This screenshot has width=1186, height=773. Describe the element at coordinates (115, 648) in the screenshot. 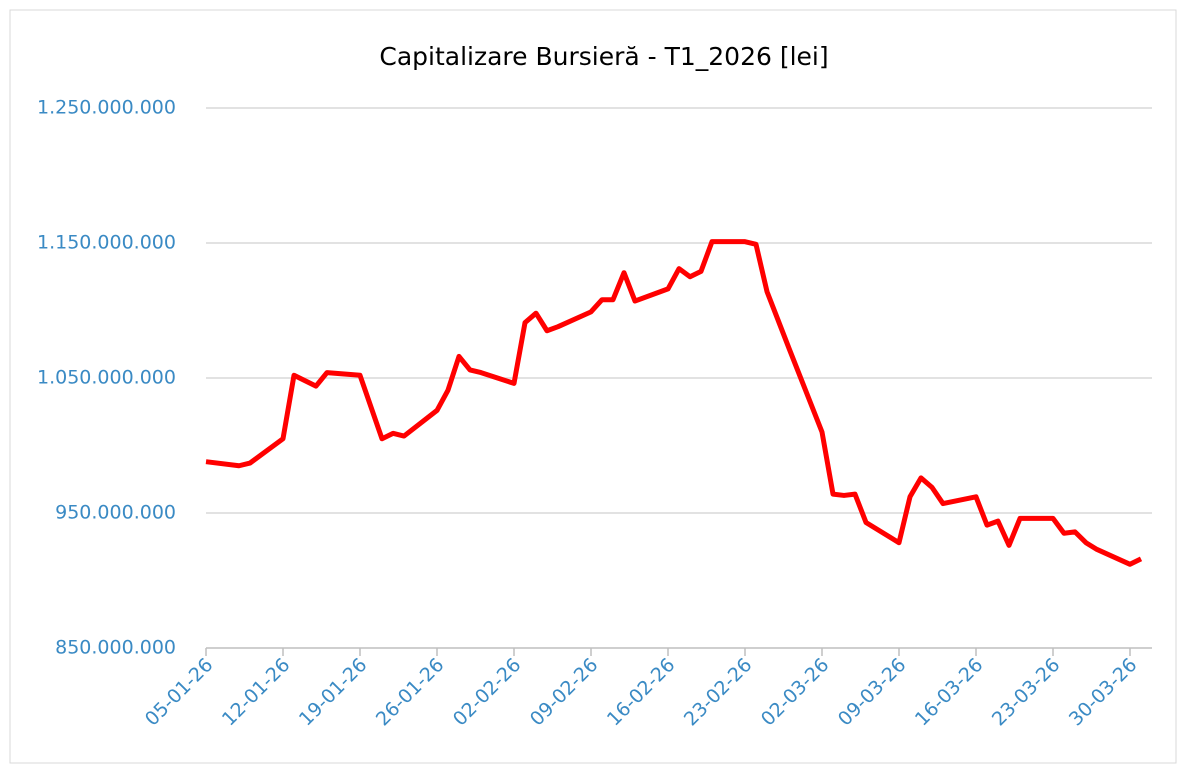

I see `y-tick-label: 850.000.000` at that location.